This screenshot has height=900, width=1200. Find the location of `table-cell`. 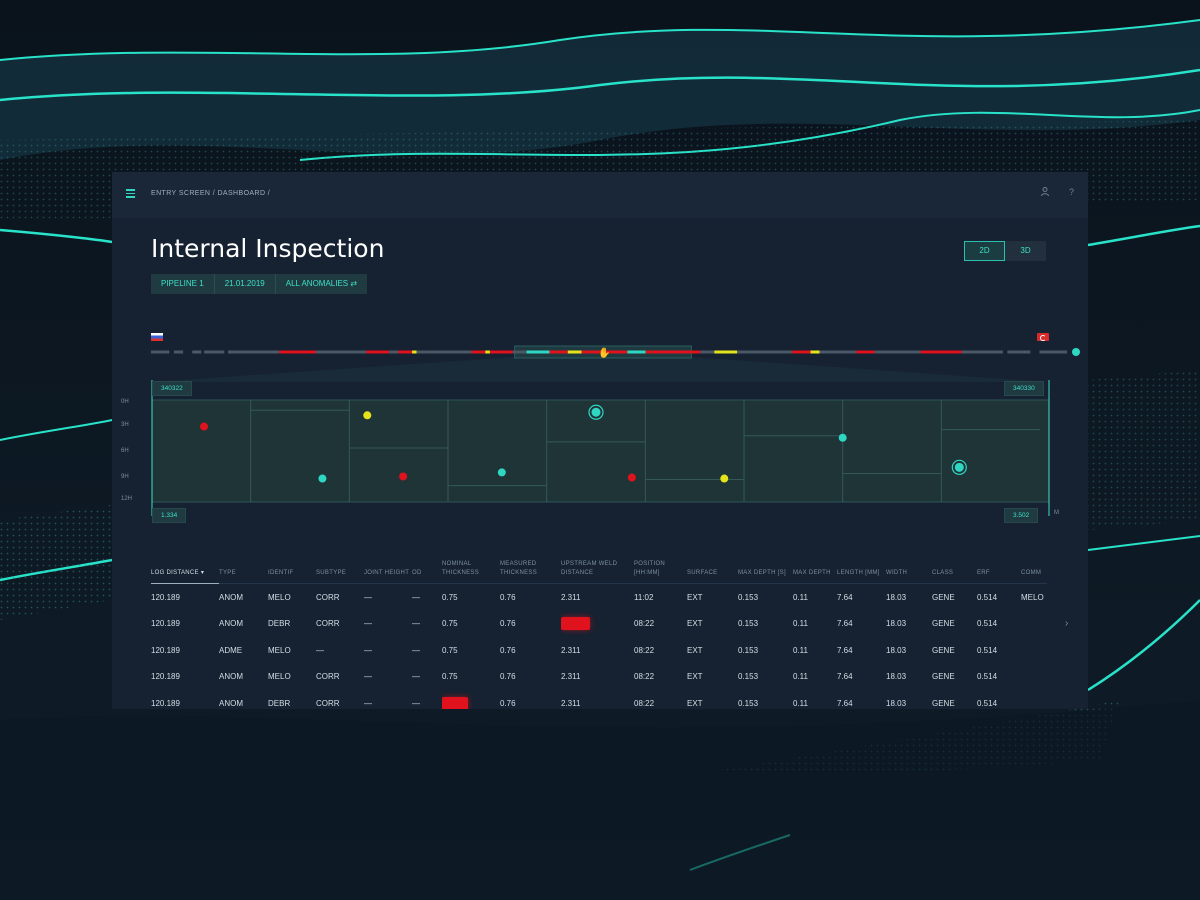

table-cell is located at coordinates (1034, 650).